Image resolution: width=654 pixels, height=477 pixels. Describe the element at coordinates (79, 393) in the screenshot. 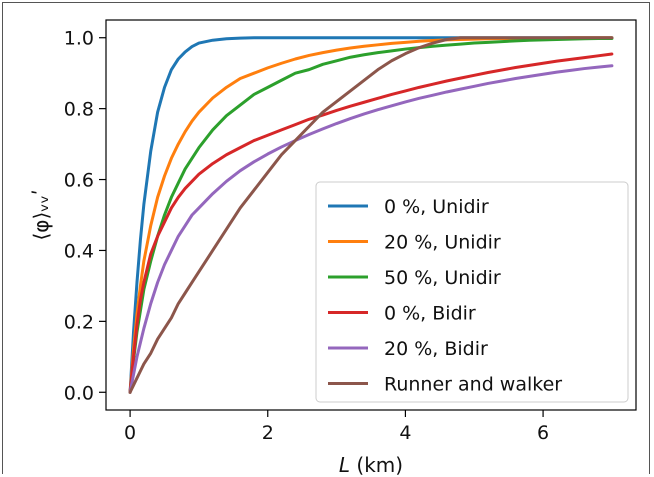

I see `y-tick-label: 0.0` at that location.